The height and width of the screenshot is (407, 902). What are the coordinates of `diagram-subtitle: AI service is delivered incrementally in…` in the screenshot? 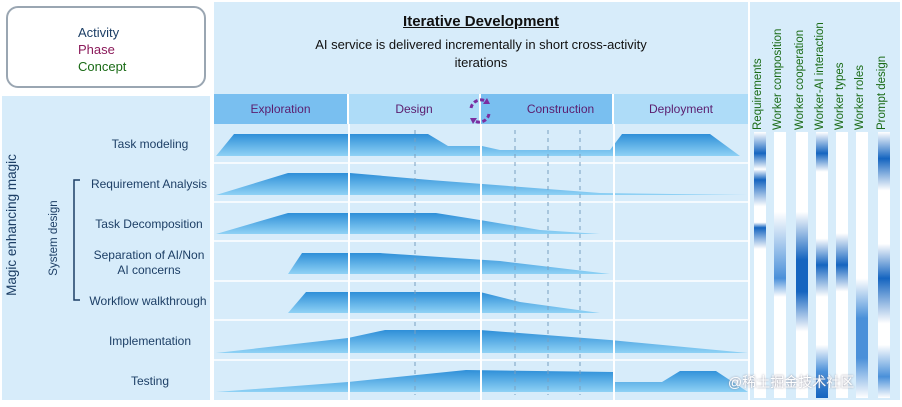 It's located at (481, 53).